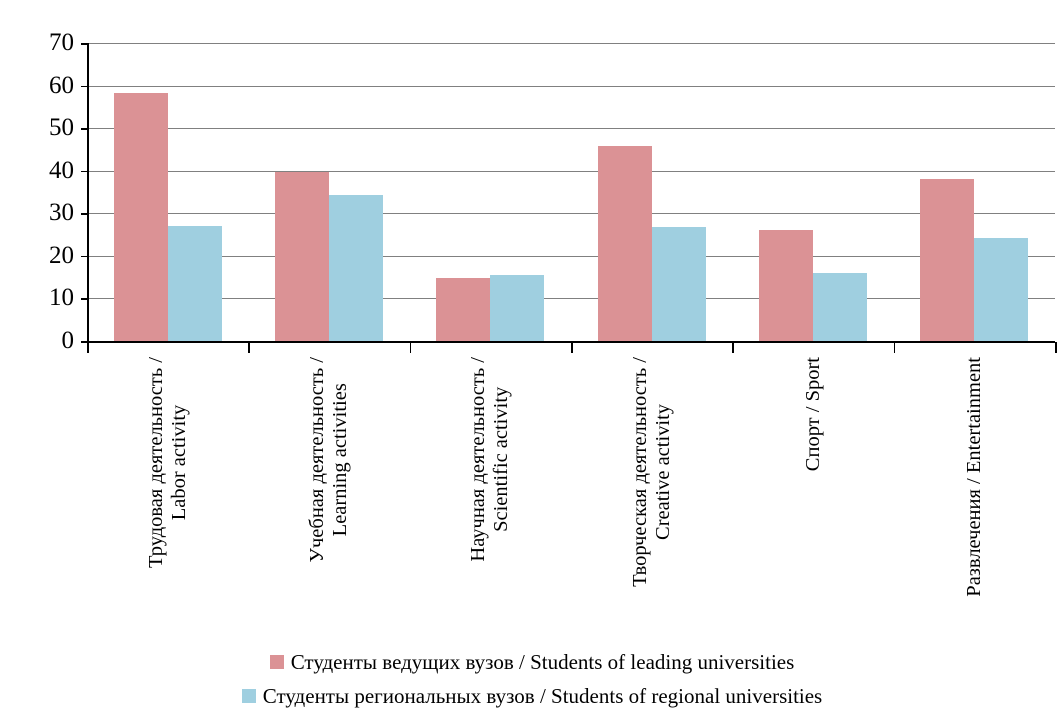 The image size is (1064, 728). Describe the element at coordinates (61, 170) in the screenshot. I see `y-axis-tick-label: 40` at that location.